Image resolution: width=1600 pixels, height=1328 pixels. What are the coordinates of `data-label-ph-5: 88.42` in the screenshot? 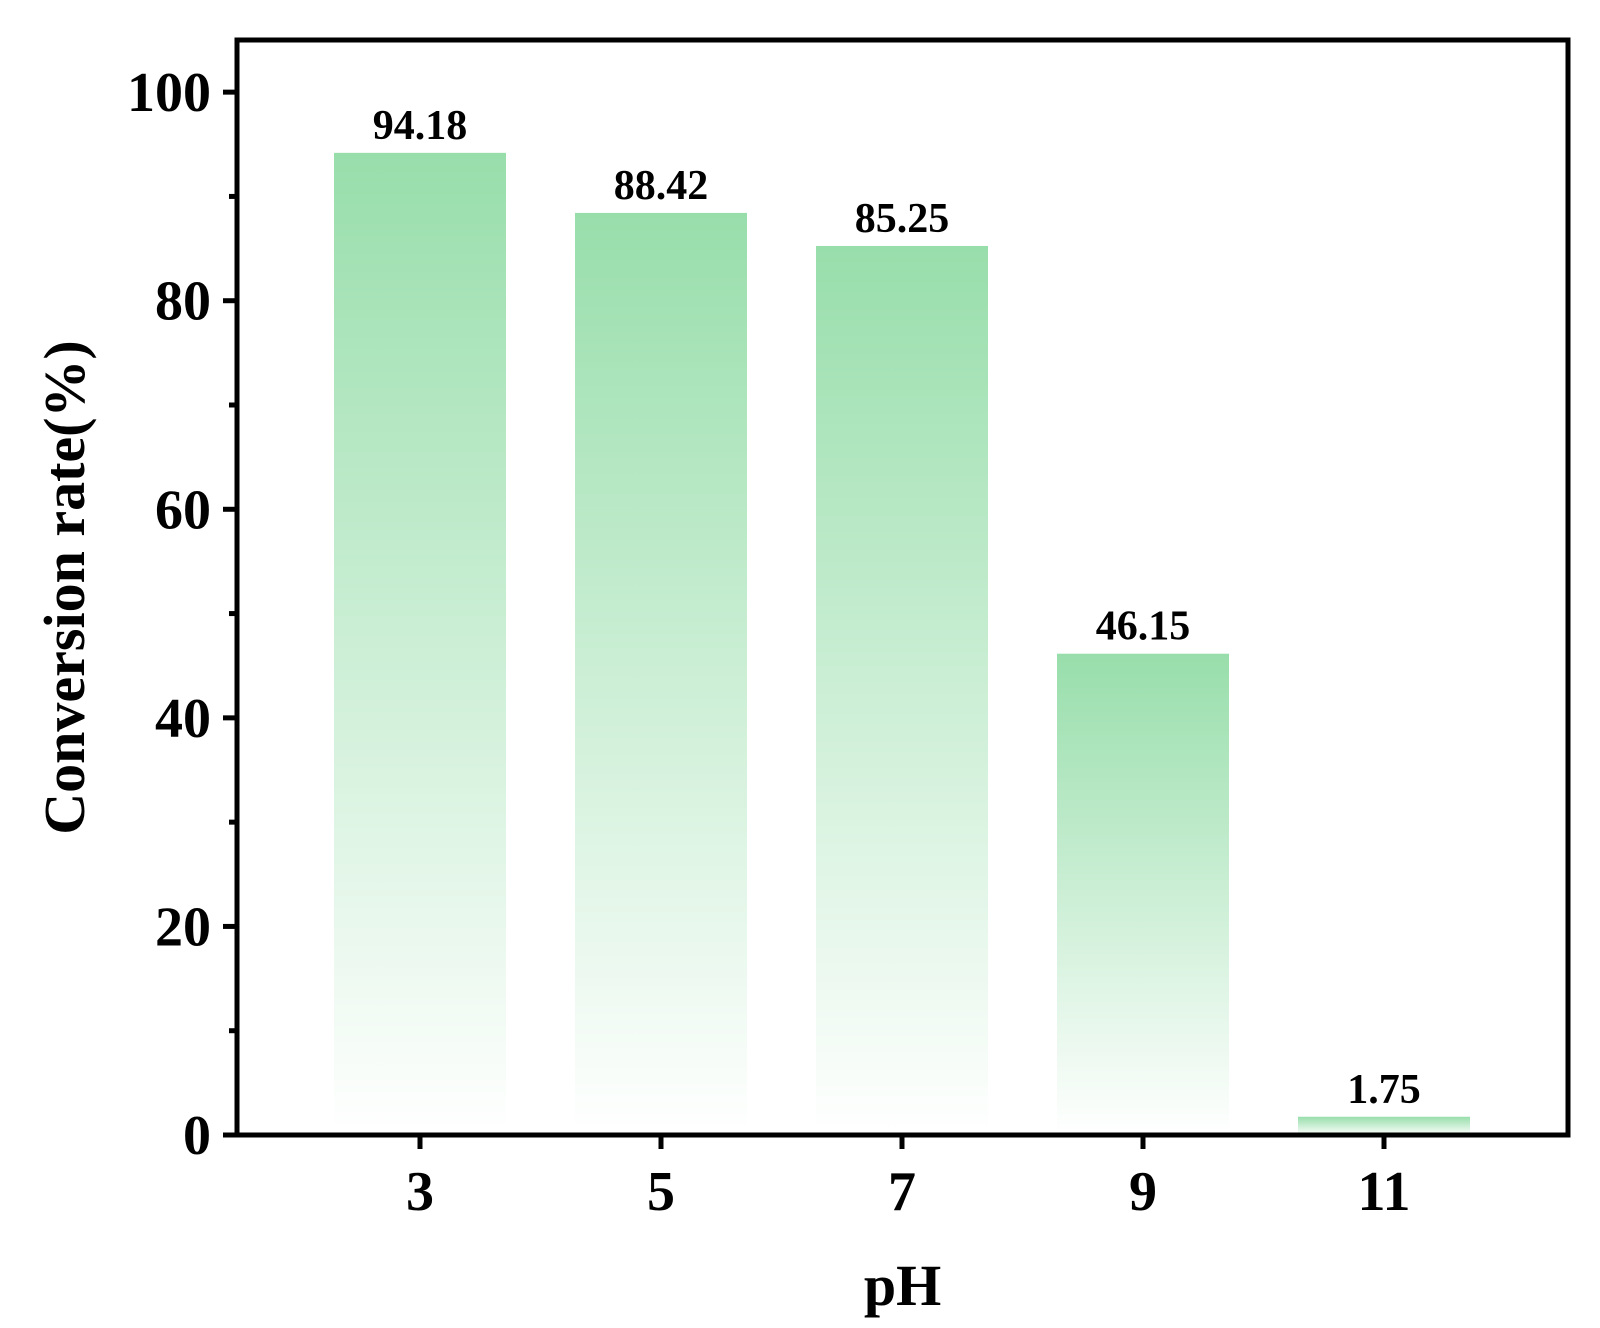 It's located at (661, 186).